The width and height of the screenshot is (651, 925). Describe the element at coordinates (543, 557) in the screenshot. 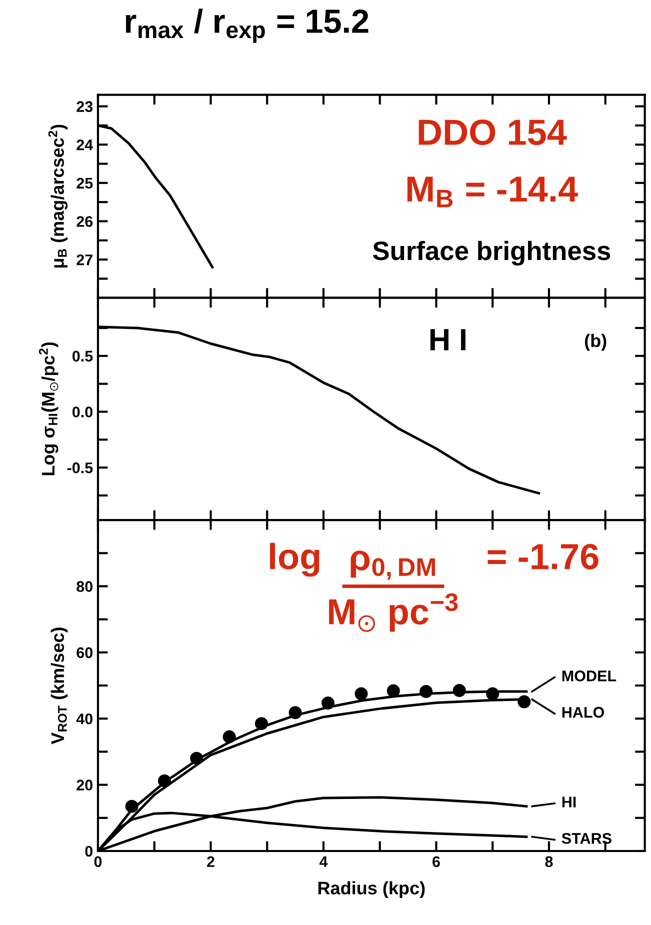

I see `annotation: = -1.76` at that location.